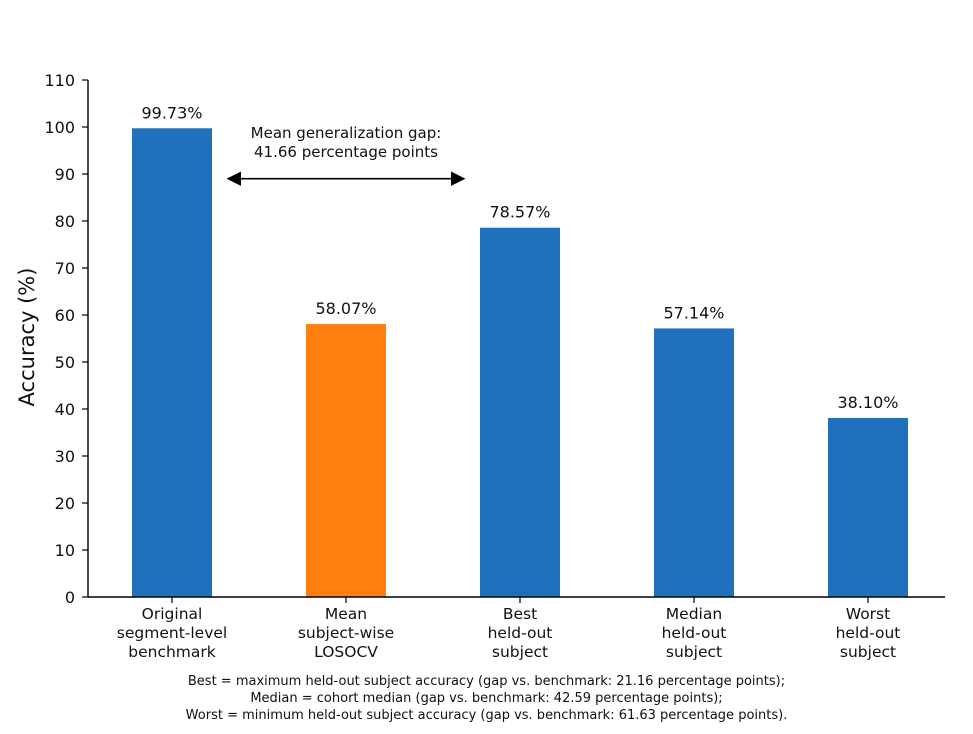 The image size is (973, 734). I want to click on y-tick-label: 100, so click(59, 127).